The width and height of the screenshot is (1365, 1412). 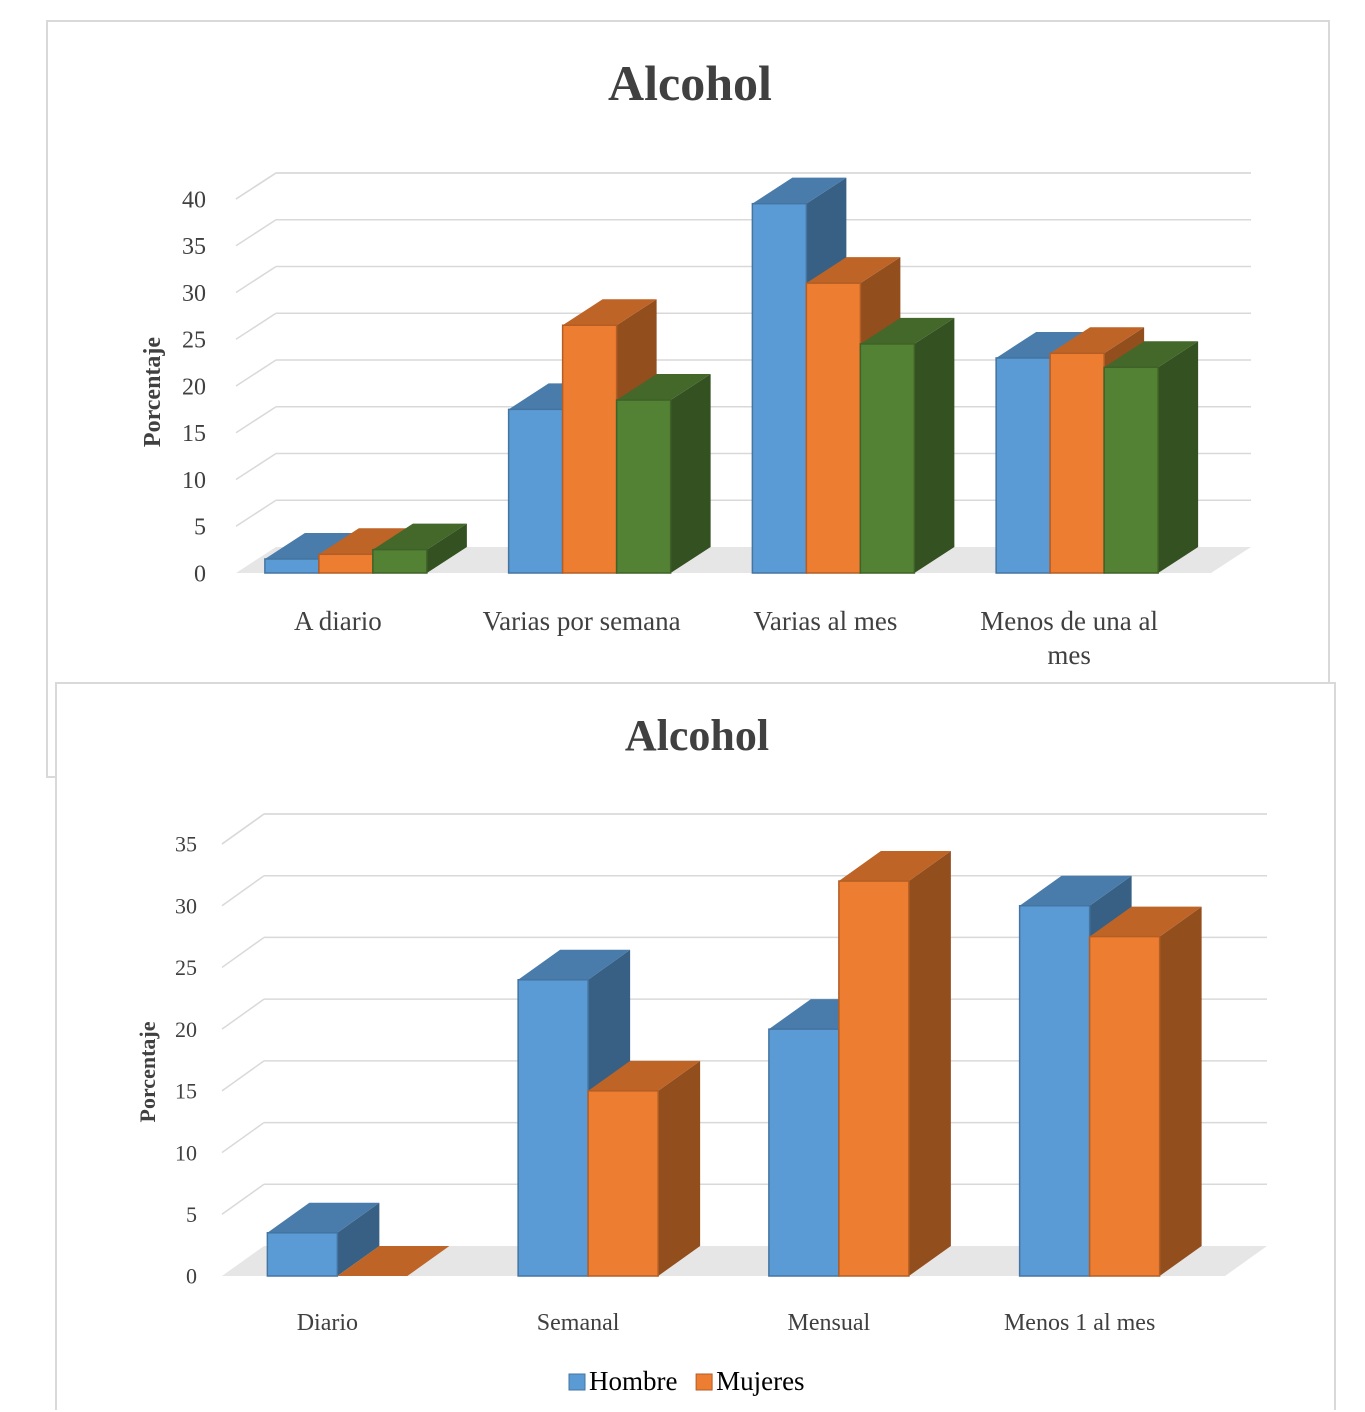 What do you see at coordinates (744, 1261) in the screenshot?
I see `chart-floor` at bounding box center [744, 1261].